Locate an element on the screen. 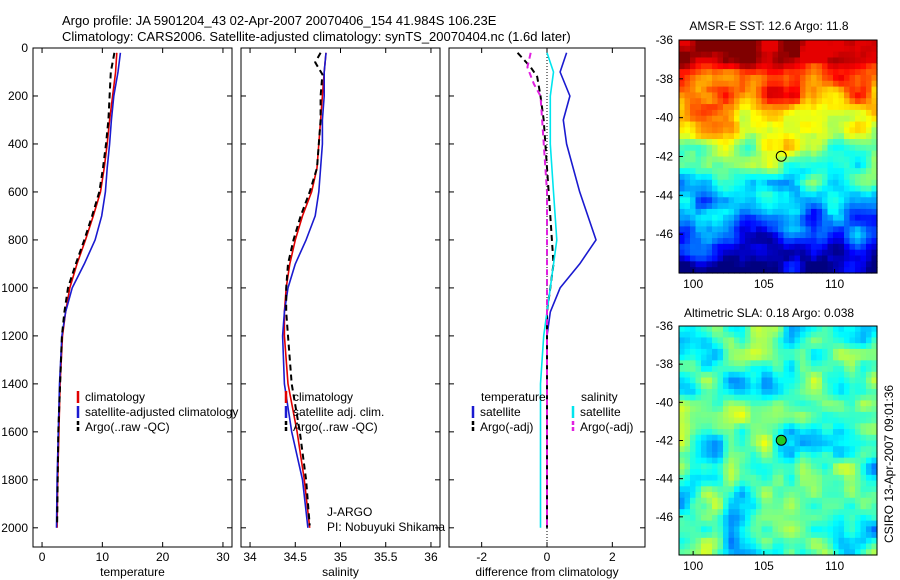 The image size is (900, 580). x-tick-label: 105 is located at coordinates (764, 566).